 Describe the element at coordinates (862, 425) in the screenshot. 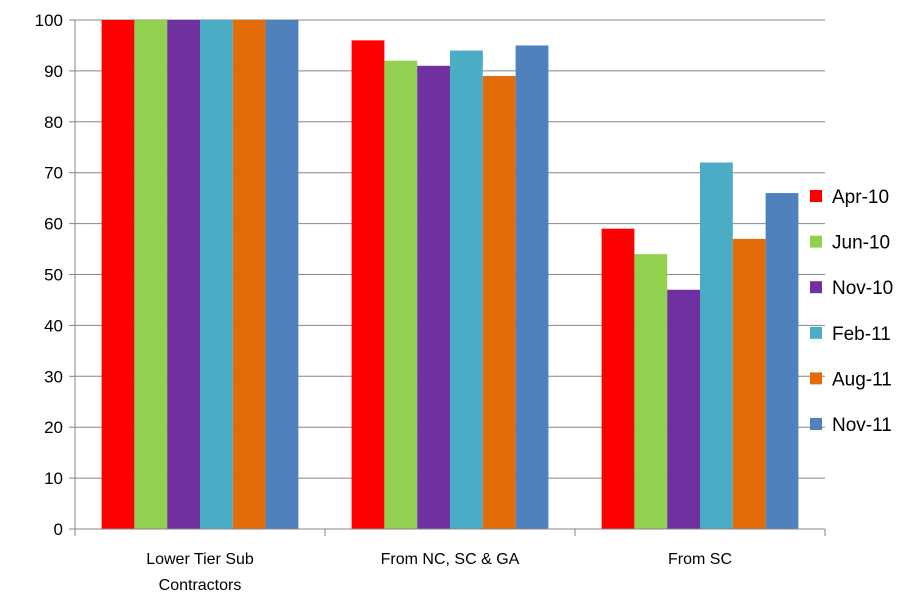

I see `legend-label: Nov-11` at that location.